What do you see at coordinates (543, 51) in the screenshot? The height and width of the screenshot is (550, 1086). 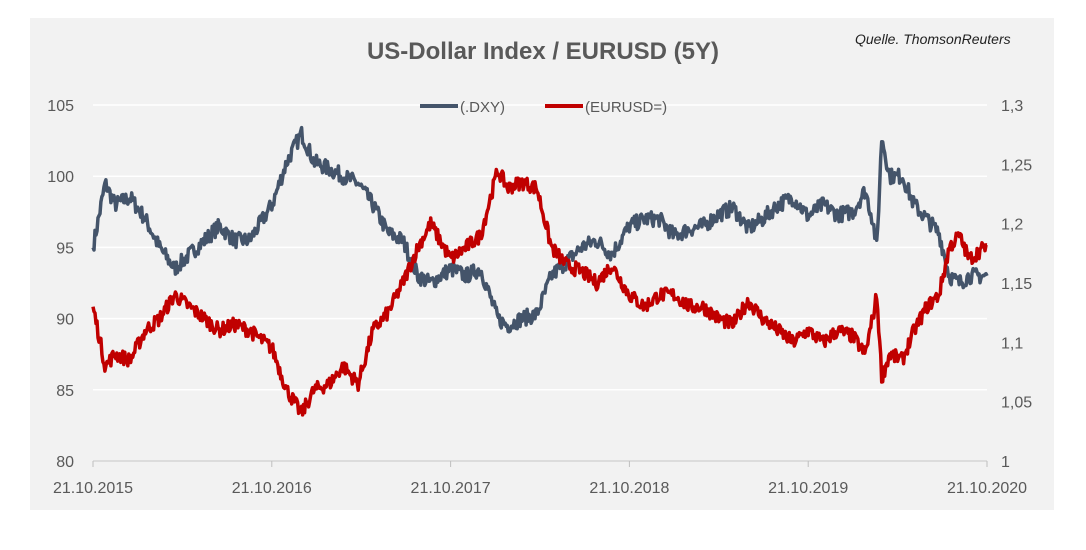 I see `chart-title: US-Dollar Index / EURUSD (5Y)` at bounding box center [543, 51].